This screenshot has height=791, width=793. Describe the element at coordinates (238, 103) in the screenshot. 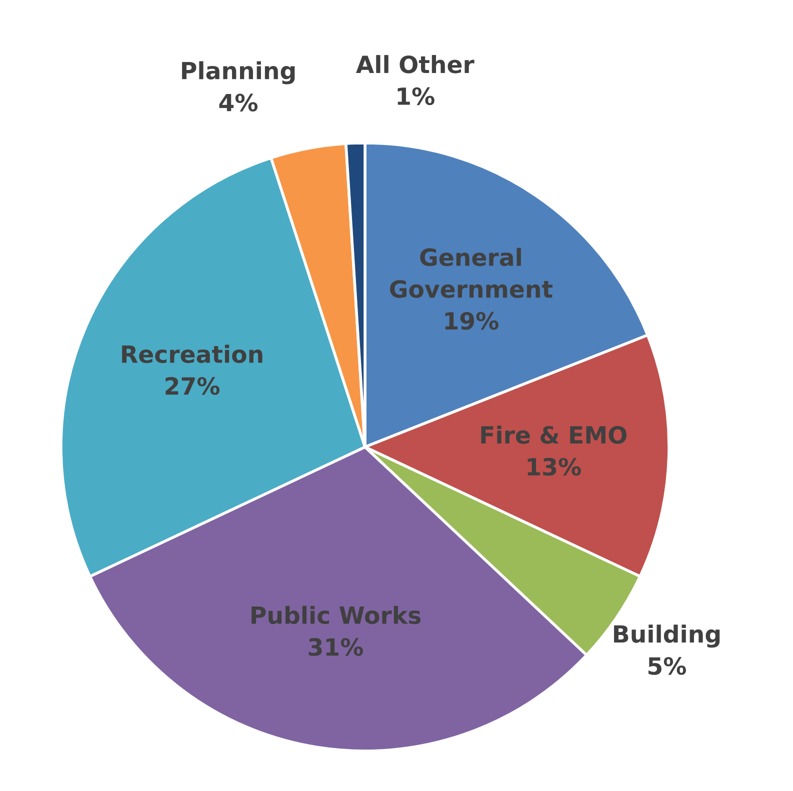

I see `data-label: 4%` at that location.